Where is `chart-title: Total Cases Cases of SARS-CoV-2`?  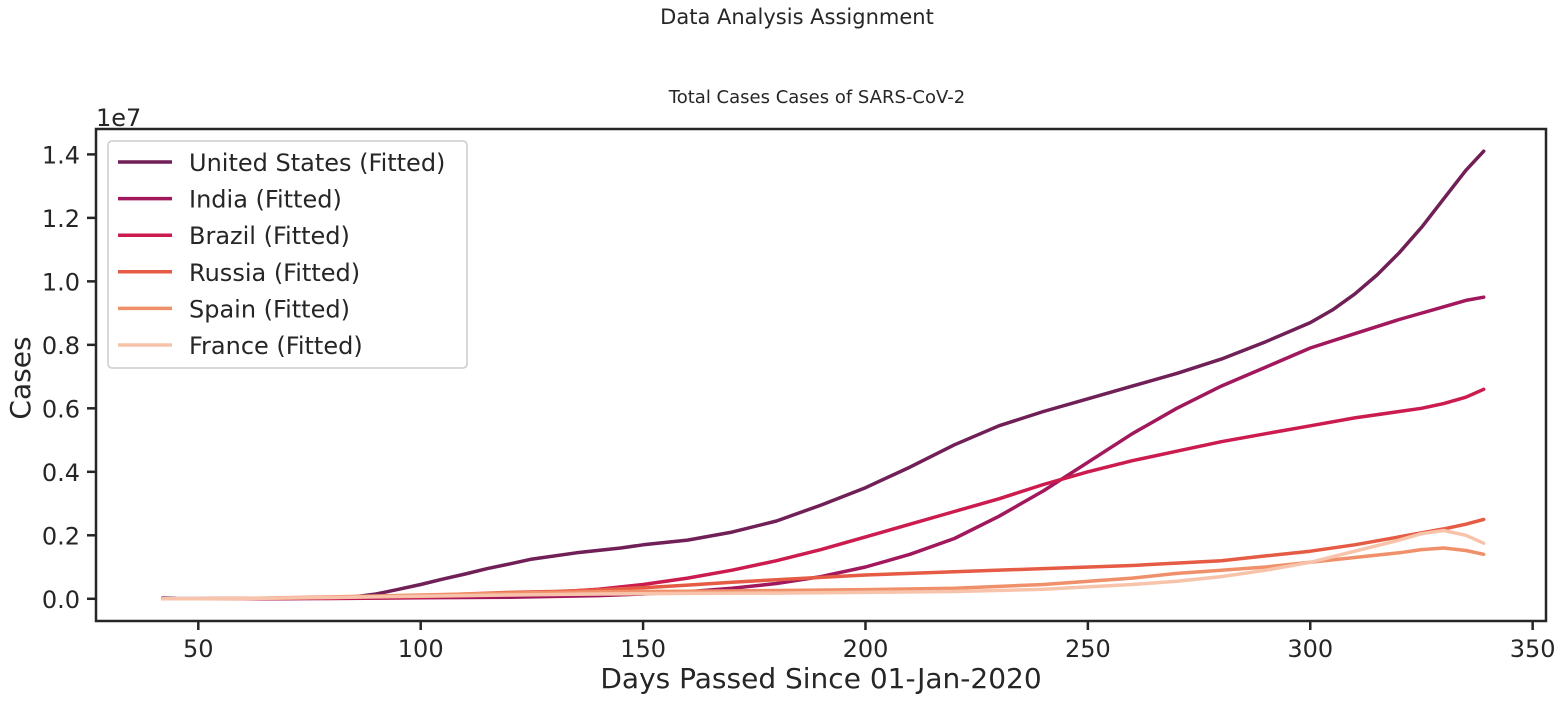
chart-title: Total Cases Cases of SARS-CoV-2 is located at coordinates (816, 97).